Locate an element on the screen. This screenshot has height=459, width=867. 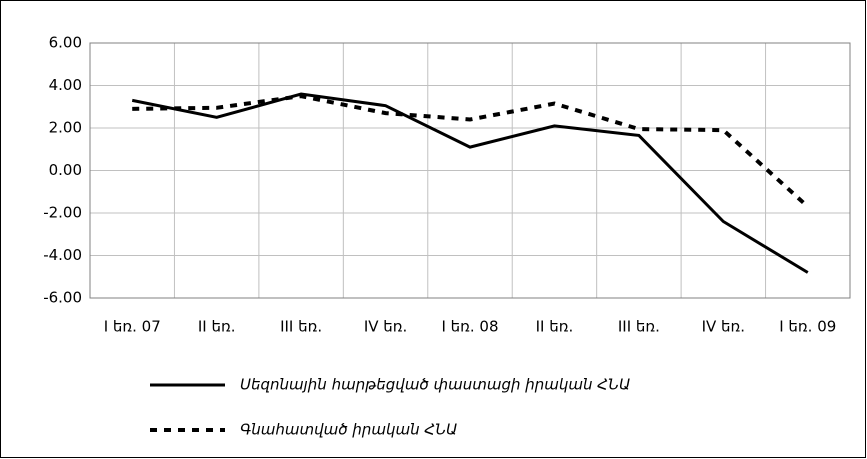
y-tick-label: 6.00 is located at coordinates (65, 43).